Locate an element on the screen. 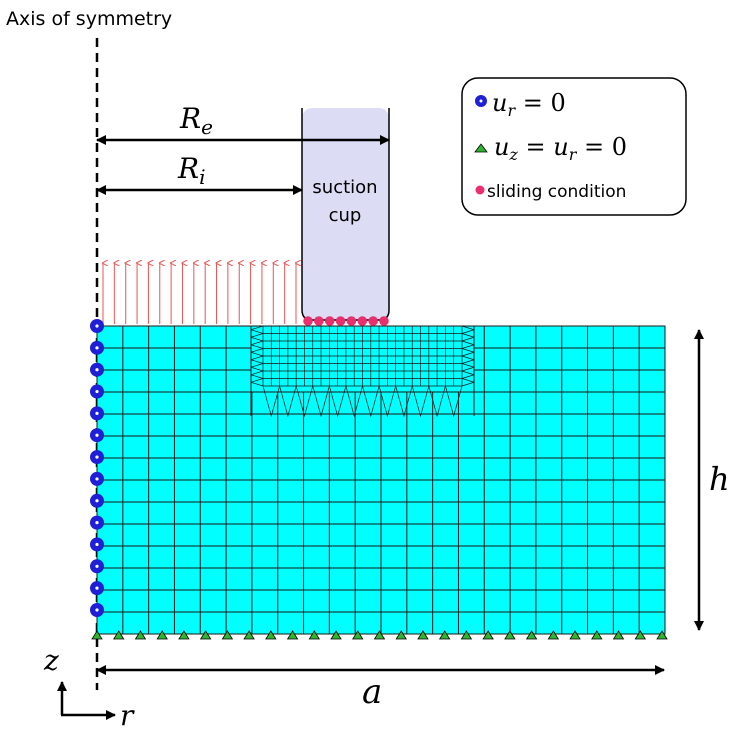  dimension-Ri-sub: i is located at coordinates (202, 177).